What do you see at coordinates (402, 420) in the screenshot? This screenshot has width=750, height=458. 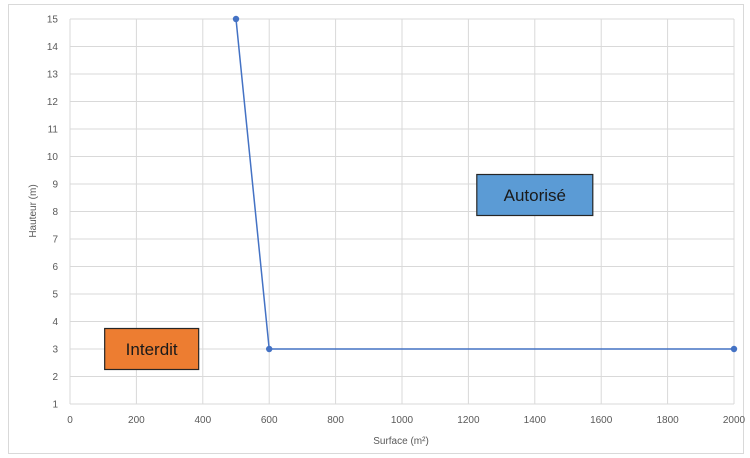 I see `x-tick-label: 1000` at bounding box center [402, 420].